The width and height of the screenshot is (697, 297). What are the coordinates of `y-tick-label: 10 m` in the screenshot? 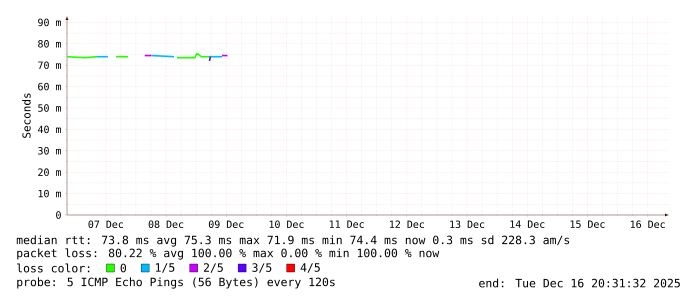 It's located at (50, 194).